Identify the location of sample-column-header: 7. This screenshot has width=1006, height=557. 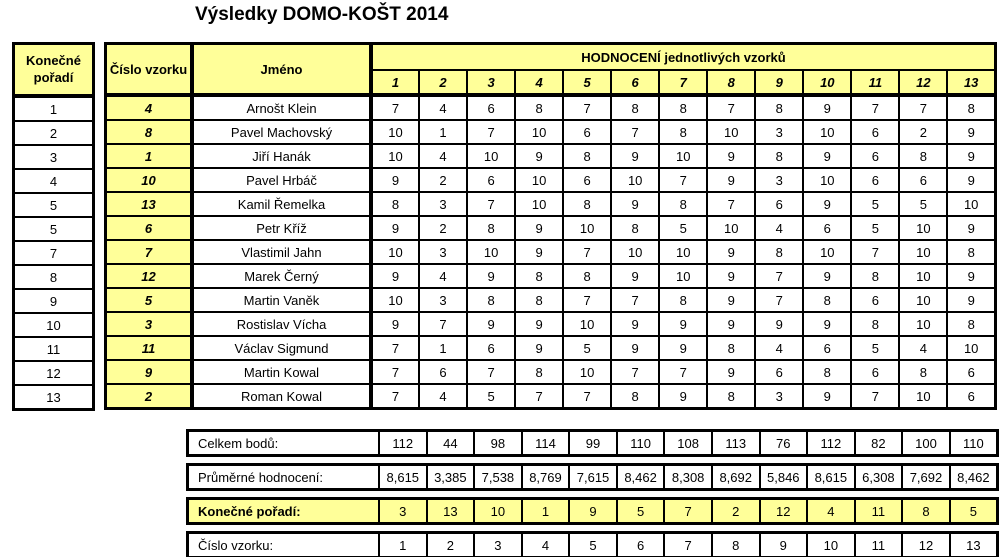
(683, 83).